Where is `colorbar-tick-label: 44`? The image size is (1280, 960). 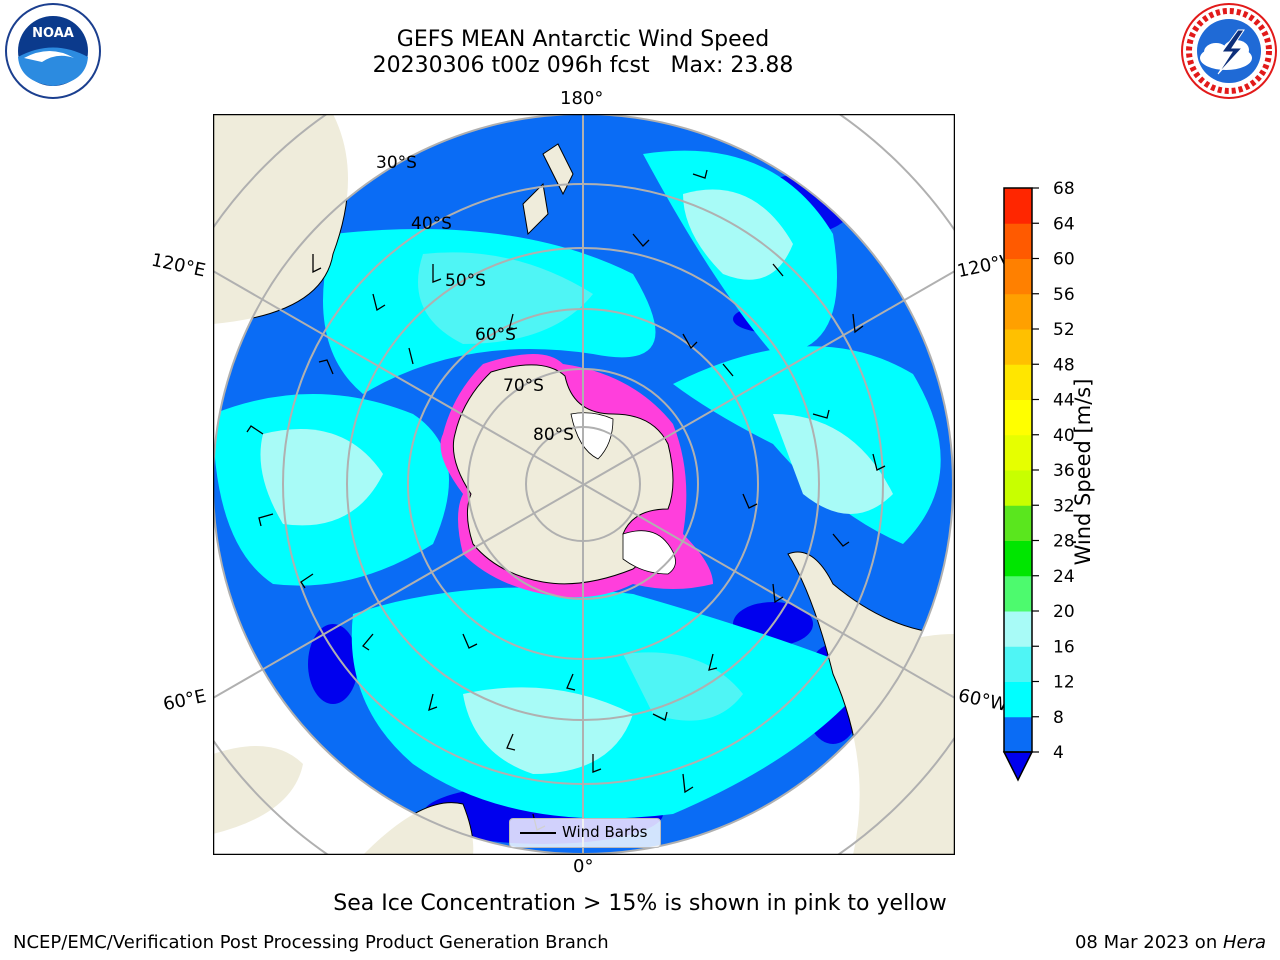 colorbar-tick-label: 44 is located at coordinates (1064, 401).